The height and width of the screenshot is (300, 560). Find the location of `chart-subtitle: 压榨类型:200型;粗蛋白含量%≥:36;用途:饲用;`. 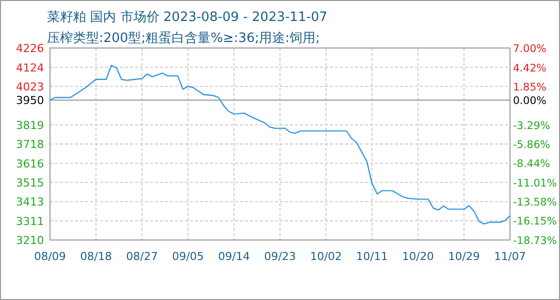

chart-subtitle: 压榨类型:200型;粗蛋白含量%≥:36;用途:饲用; is located at coordinates (183, 38).